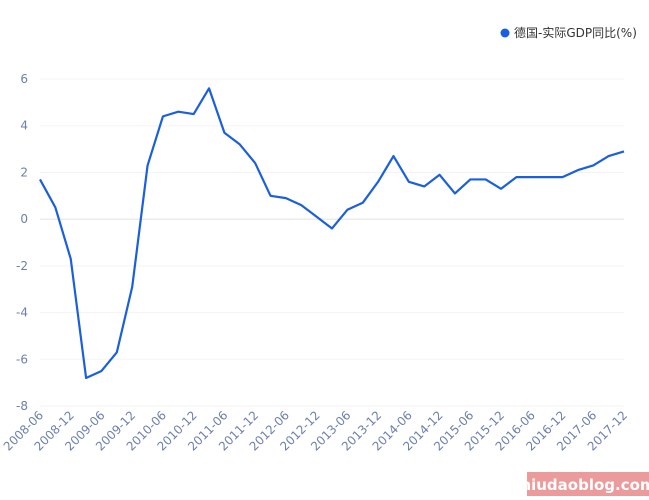 The height and width of the screenshot is (500, 649). What do you see at coordinates (22, 266) in the screenshot?
I see `y-tick-label: -2` at bounding box center [22, 266].